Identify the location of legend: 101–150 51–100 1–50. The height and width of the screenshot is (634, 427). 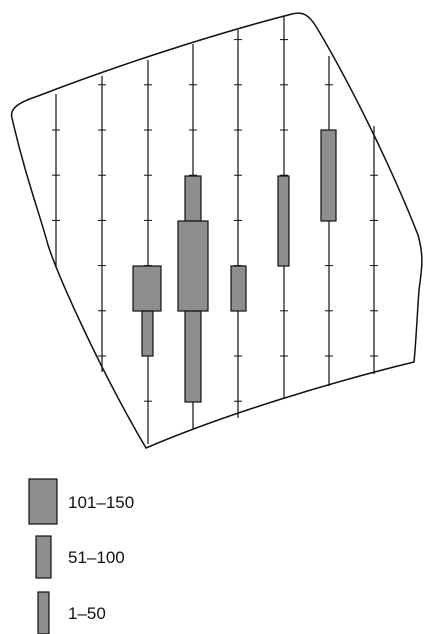
(81, 556).